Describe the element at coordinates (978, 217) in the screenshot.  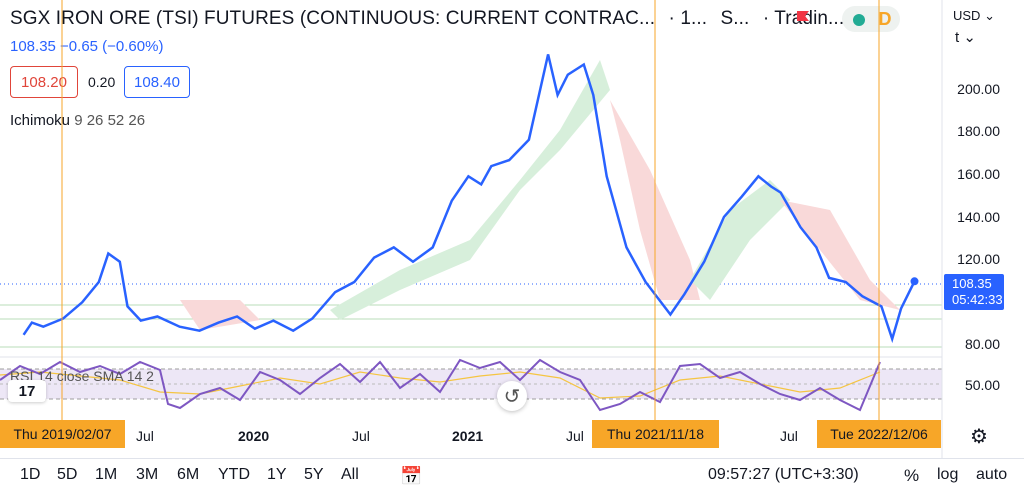
I see `price-axis-tick: 140.00` at that location.